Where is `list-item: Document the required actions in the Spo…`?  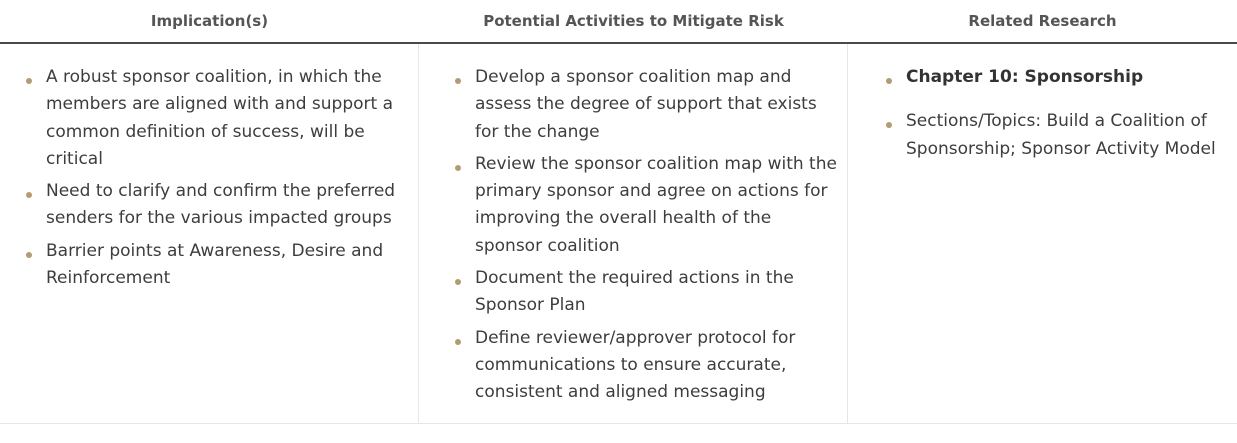
list-item: Document the required actions in the Spo… is located at coordinates (644, 292).